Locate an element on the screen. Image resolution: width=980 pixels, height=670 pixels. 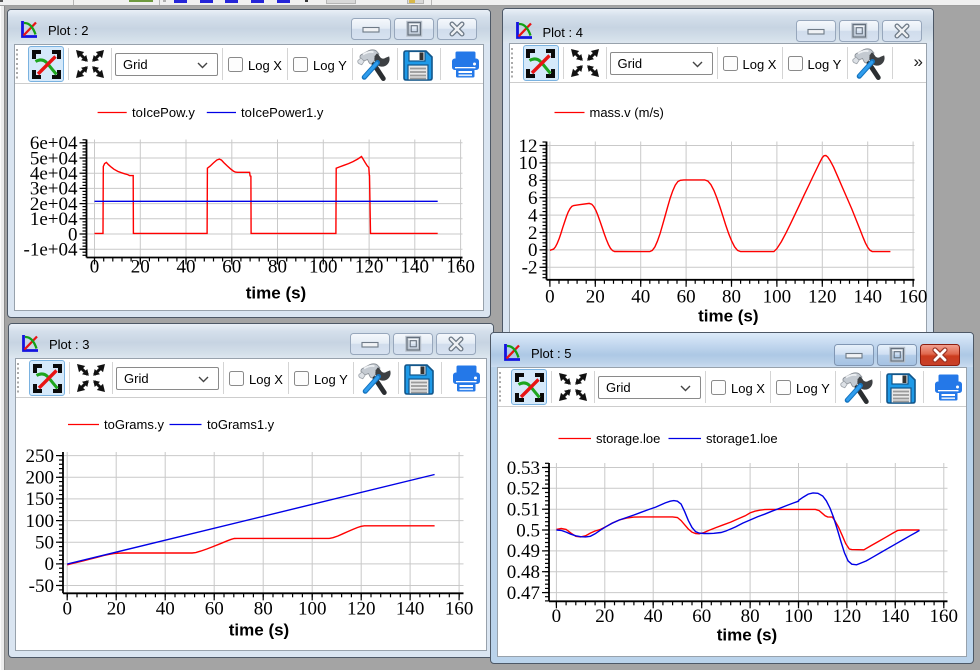
svg-text: 0.48 is located at coordinates (523, 572).